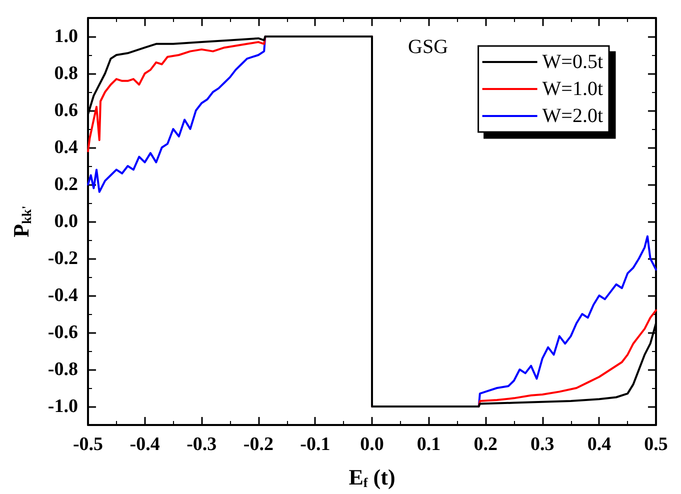 This screenshot has height=494, width=681. What do you see at coordinates (66, 110) in the screenshot?
I see `y-tick-label: 0.6` at bounding box center [66, 110].